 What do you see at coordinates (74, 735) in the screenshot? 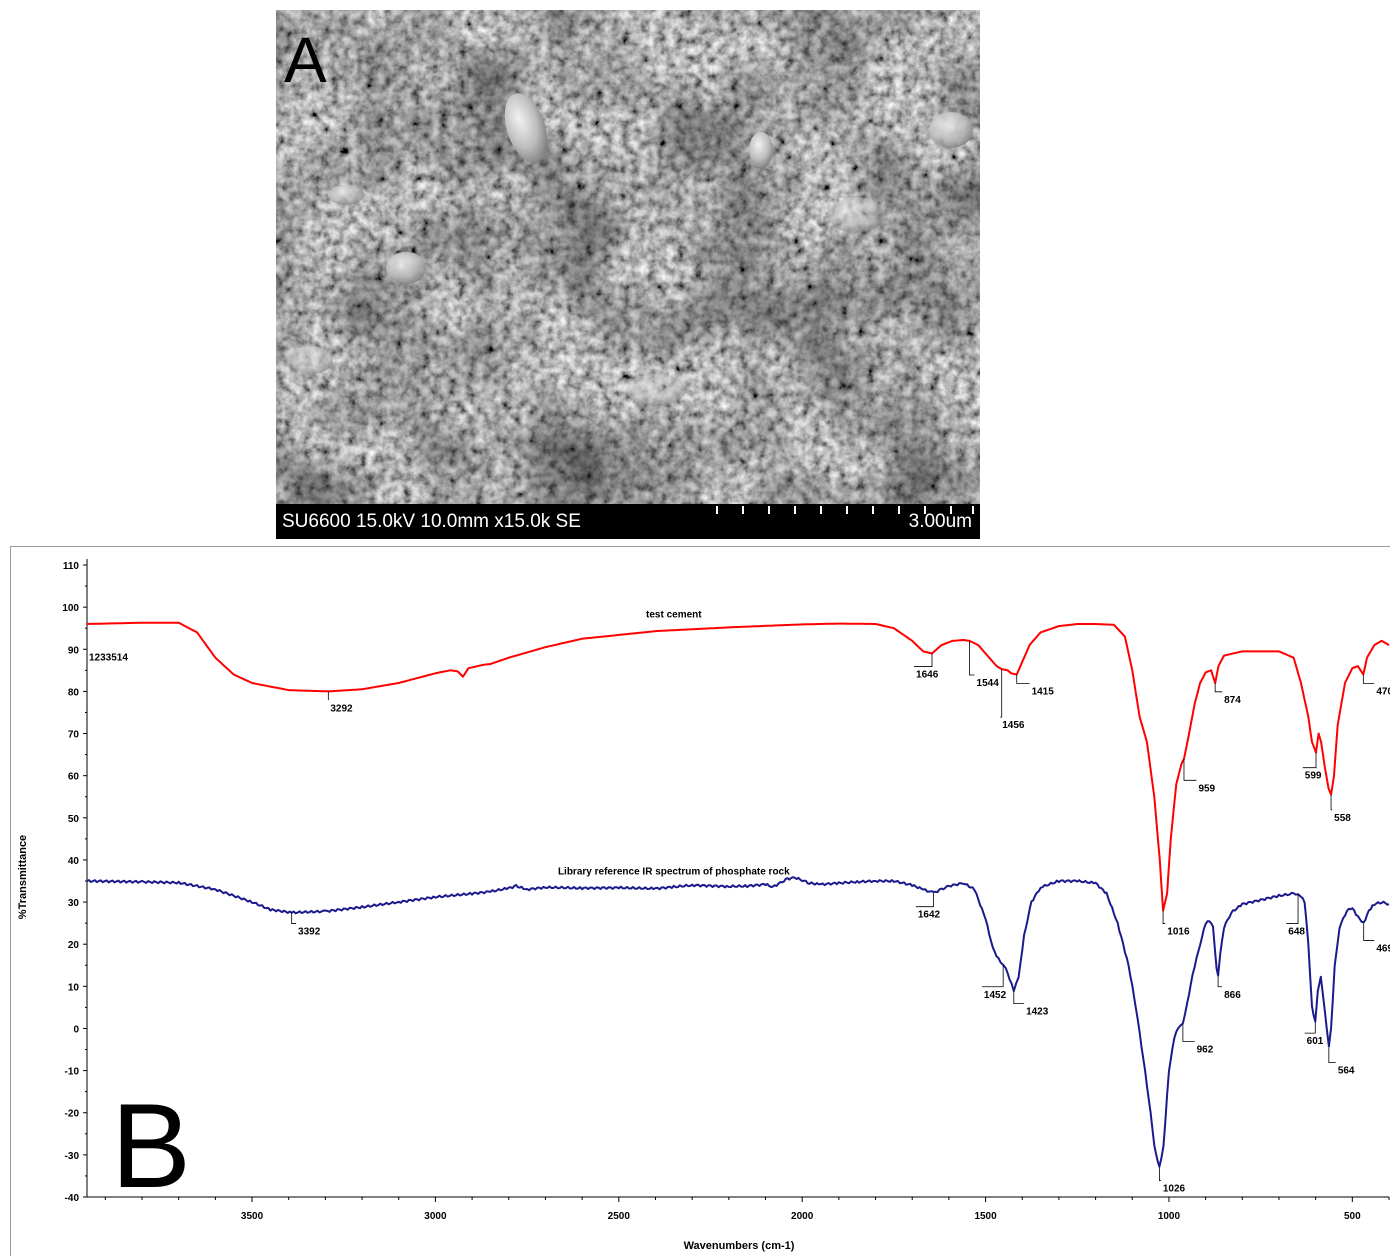
I see `y-tick-label: 70` at bounding box center [74, 735].